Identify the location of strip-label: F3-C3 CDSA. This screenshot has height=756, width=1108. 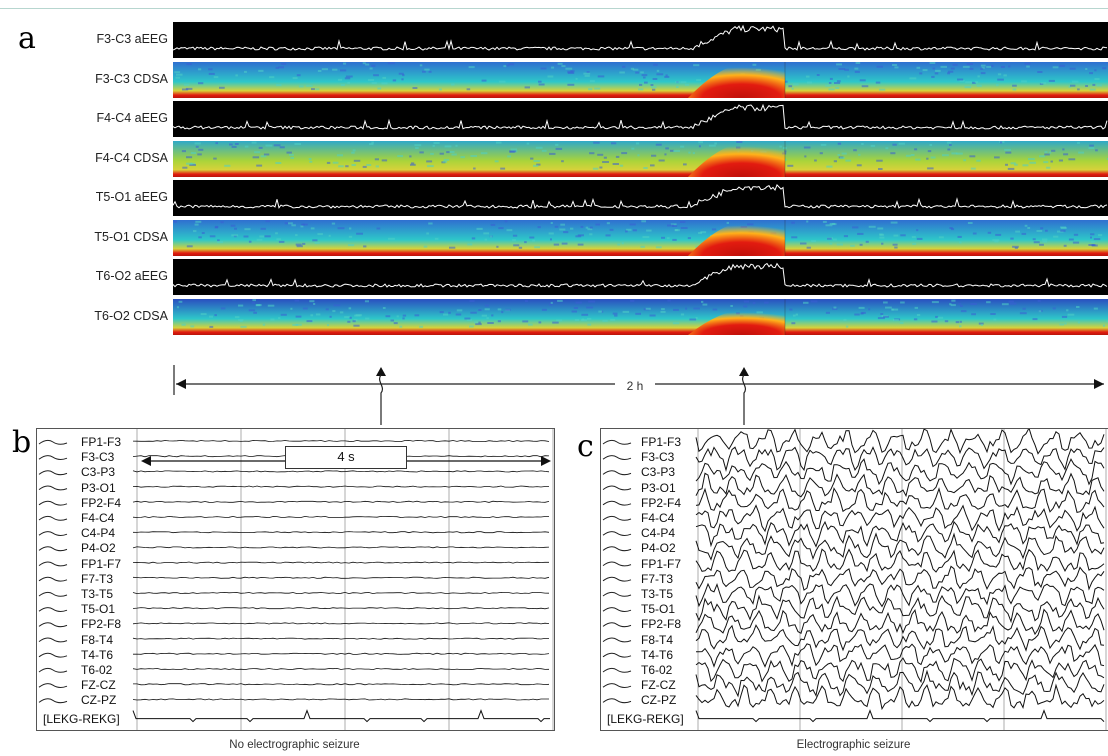
(131, 78).